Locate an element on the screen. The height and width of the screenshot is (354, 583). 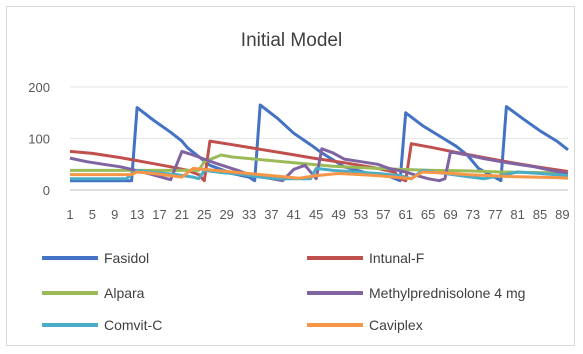
legend-label: Fasidol is located at coordinates (127, 258).